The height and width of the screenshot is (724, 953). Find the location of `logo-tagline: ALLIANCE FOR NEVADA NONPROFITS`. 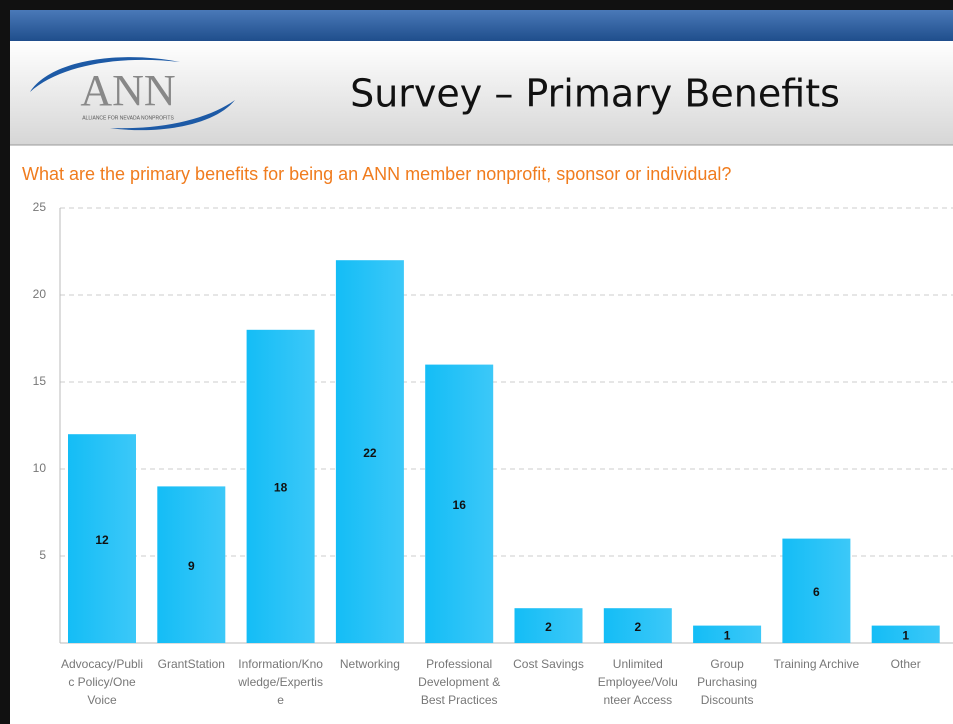

logo-tagline: ALLIANCE FOR NEVADA NONPROFITS is located at coordinates (128, 118).